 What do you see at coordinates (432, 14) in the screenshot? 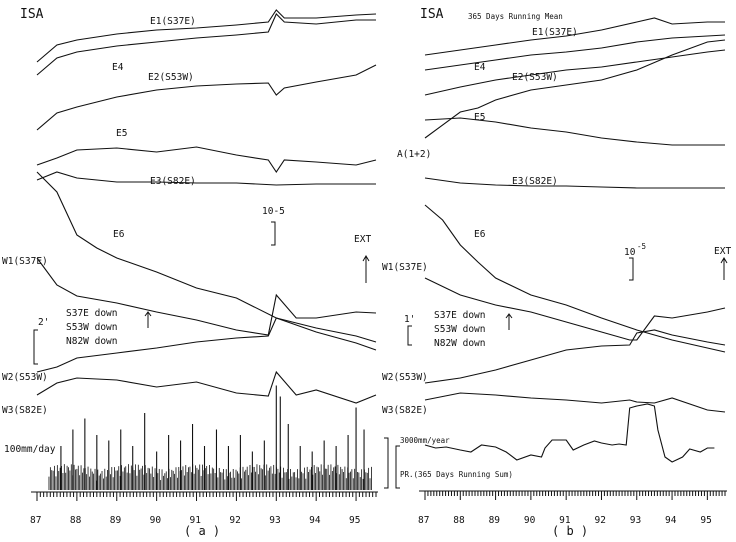
I see `panel-b-site-title: ISA` at bounding box center [432, 14].